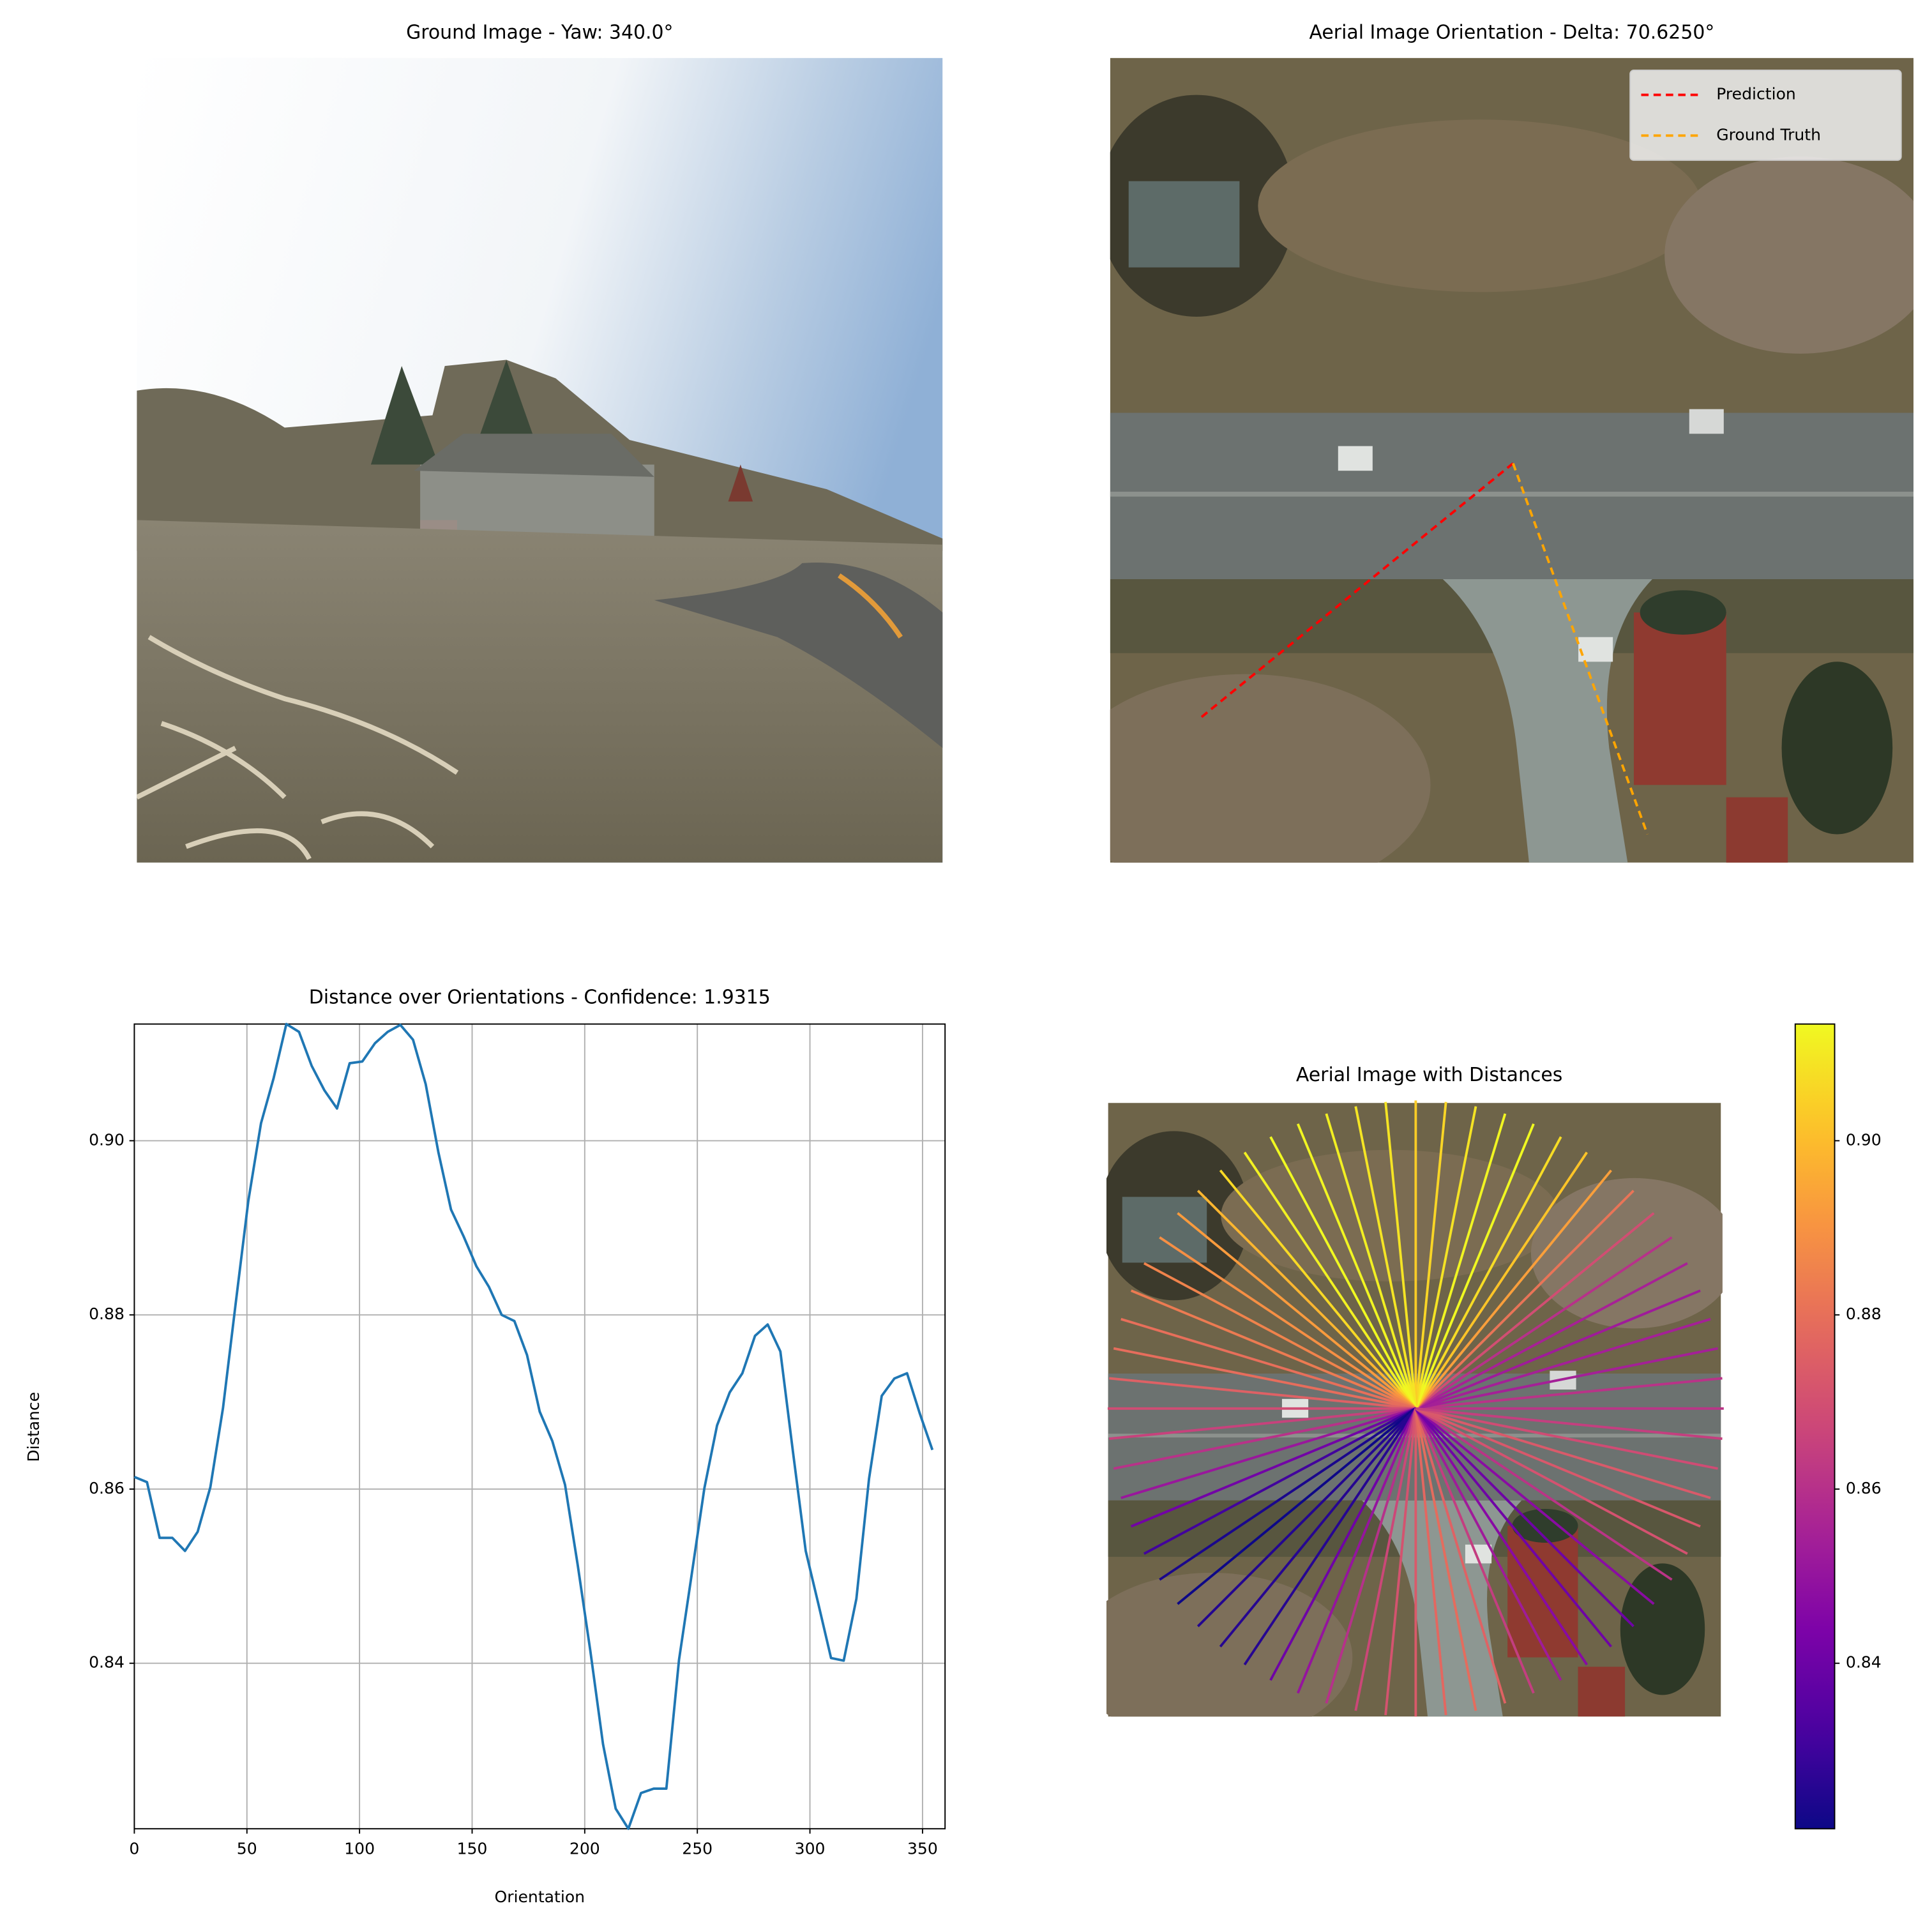  Describe the element at coordinates (33, 1427) in the screenshot. I see `y-axis-label: Distance` at that location.